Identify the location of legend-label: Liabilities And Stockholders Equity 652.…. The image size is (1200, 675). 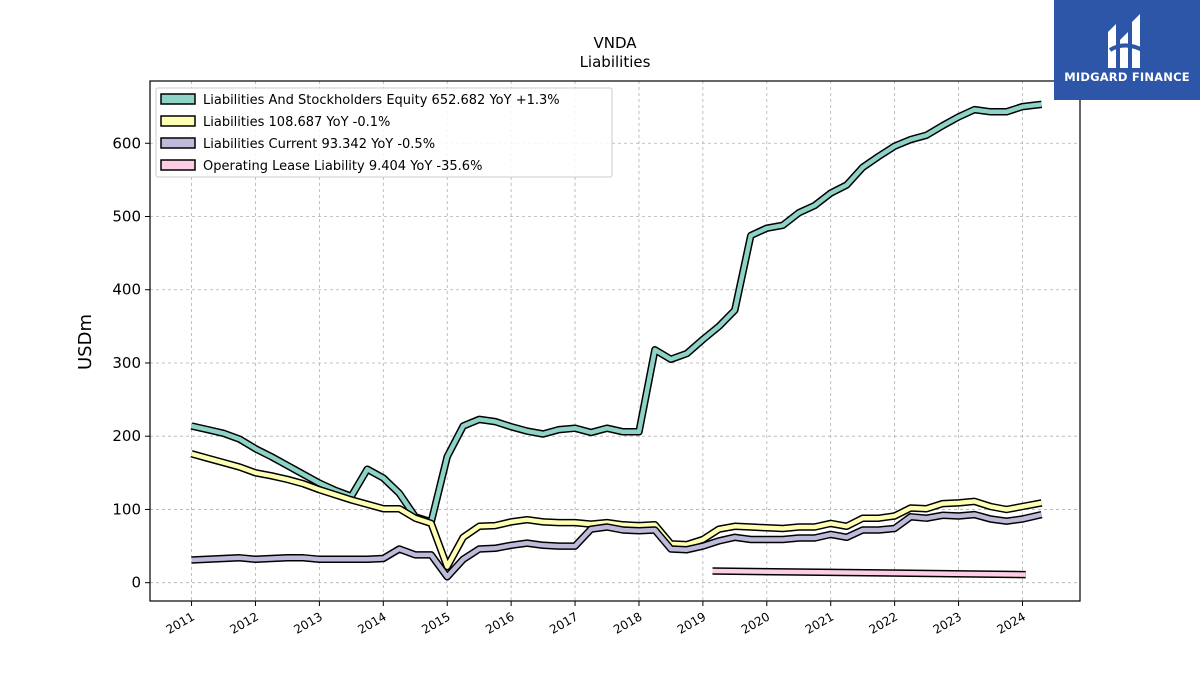
(381, 100).